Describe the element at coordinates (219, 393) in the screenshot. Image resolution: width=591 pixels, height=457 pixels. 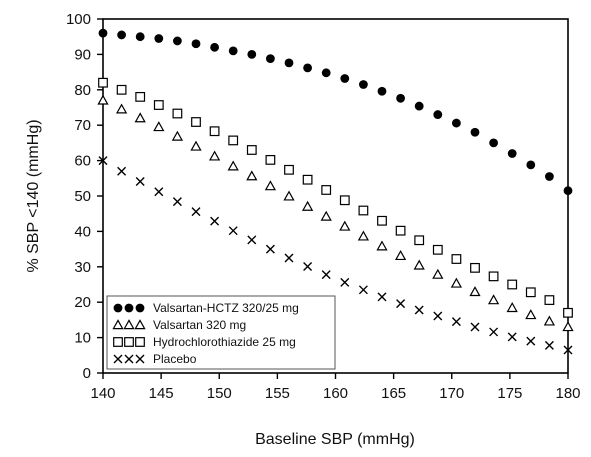
I see `x-tick-label: 150` at that location.